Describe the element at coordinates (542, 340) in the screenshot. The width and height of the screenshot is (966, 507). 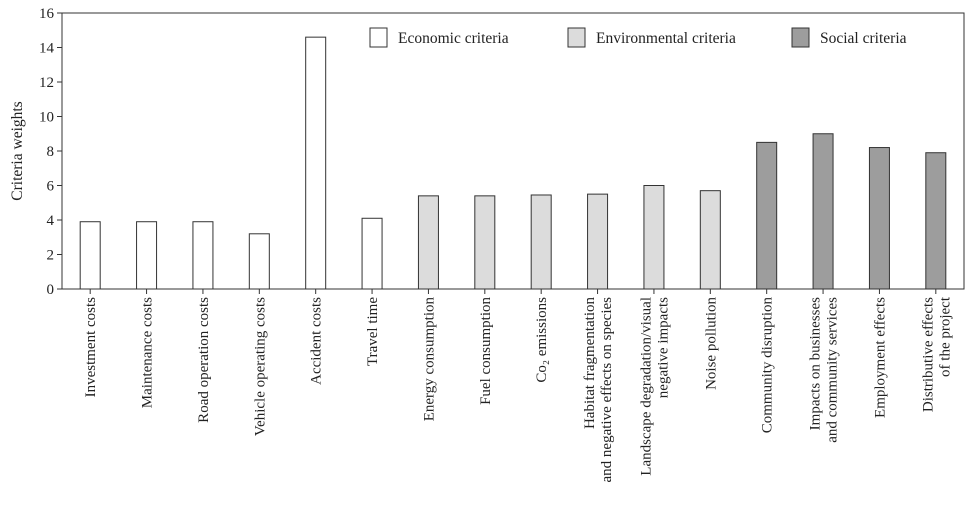
I see `category-label: Co₂ emissions` at that location.